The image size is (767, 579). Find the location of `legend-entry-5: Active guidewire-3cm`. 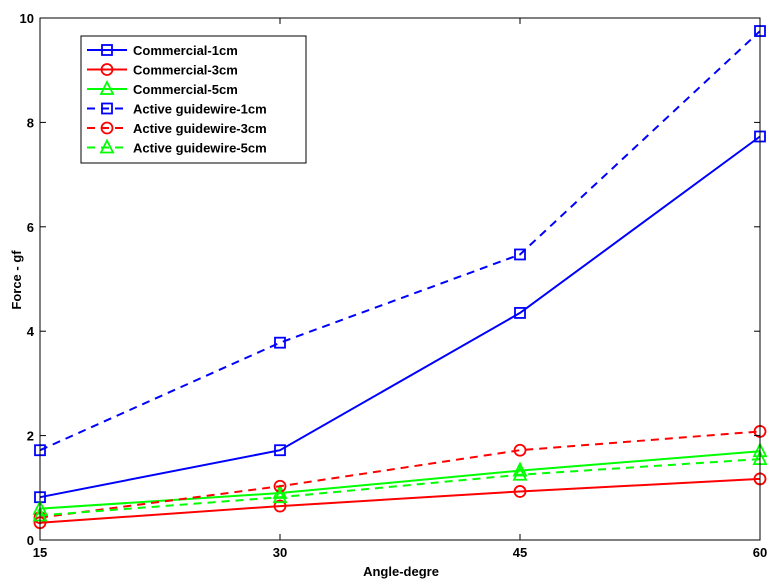

legend-entry-5: Active guidewire-3cm is located at coordinates (177, 128).